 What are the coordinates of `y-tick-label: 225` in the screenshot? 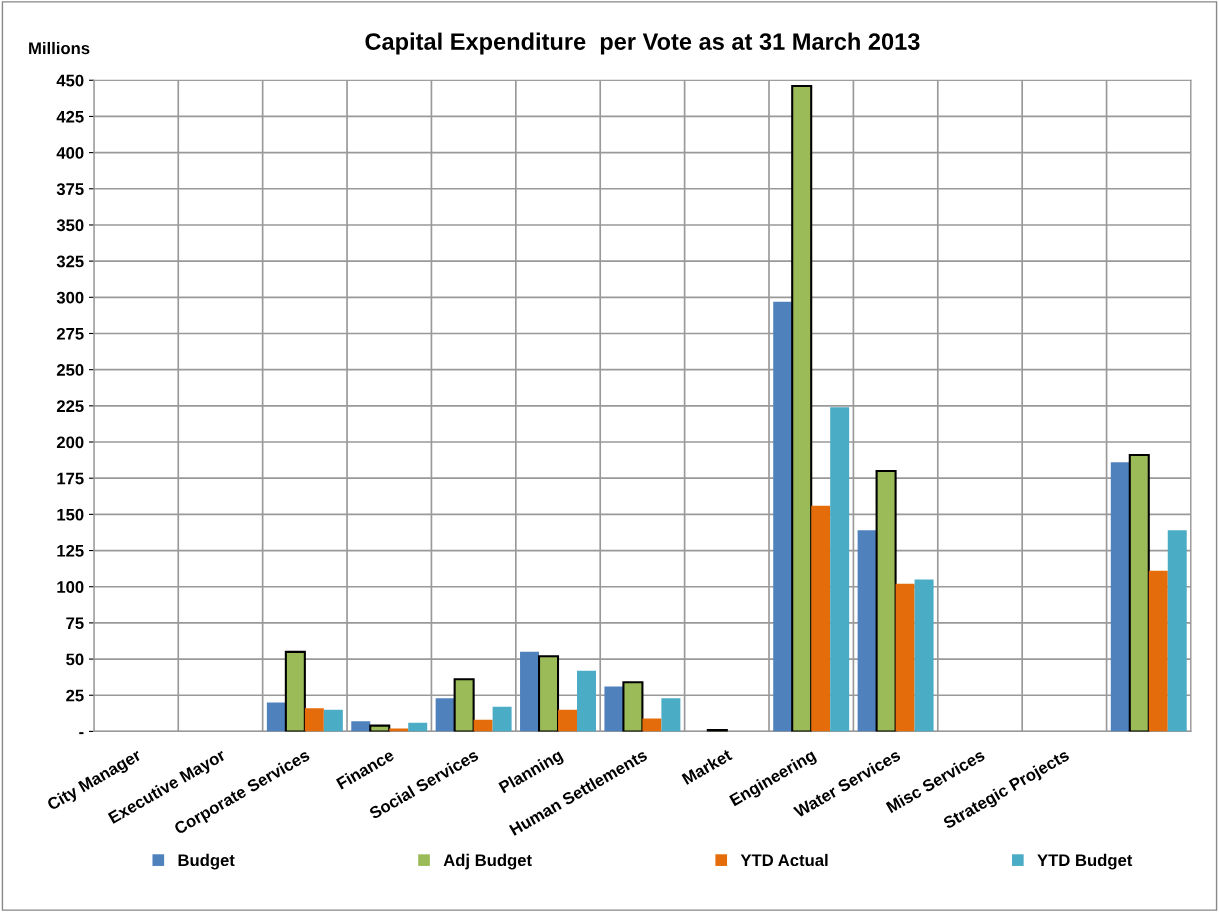 It's located at (70, 406).